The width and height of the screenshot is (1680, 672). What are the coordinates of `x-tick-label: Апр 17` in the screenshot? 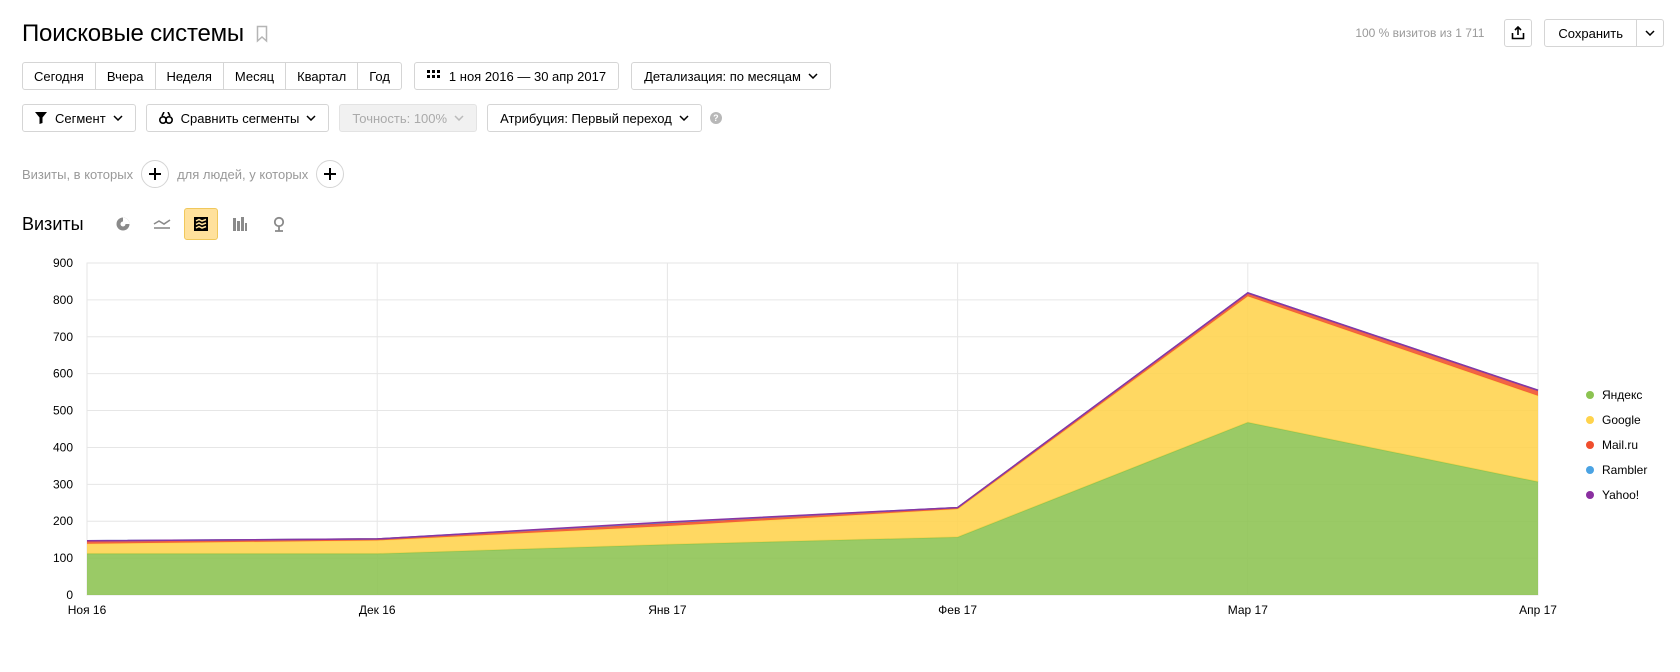 It's located at (1538, 610).